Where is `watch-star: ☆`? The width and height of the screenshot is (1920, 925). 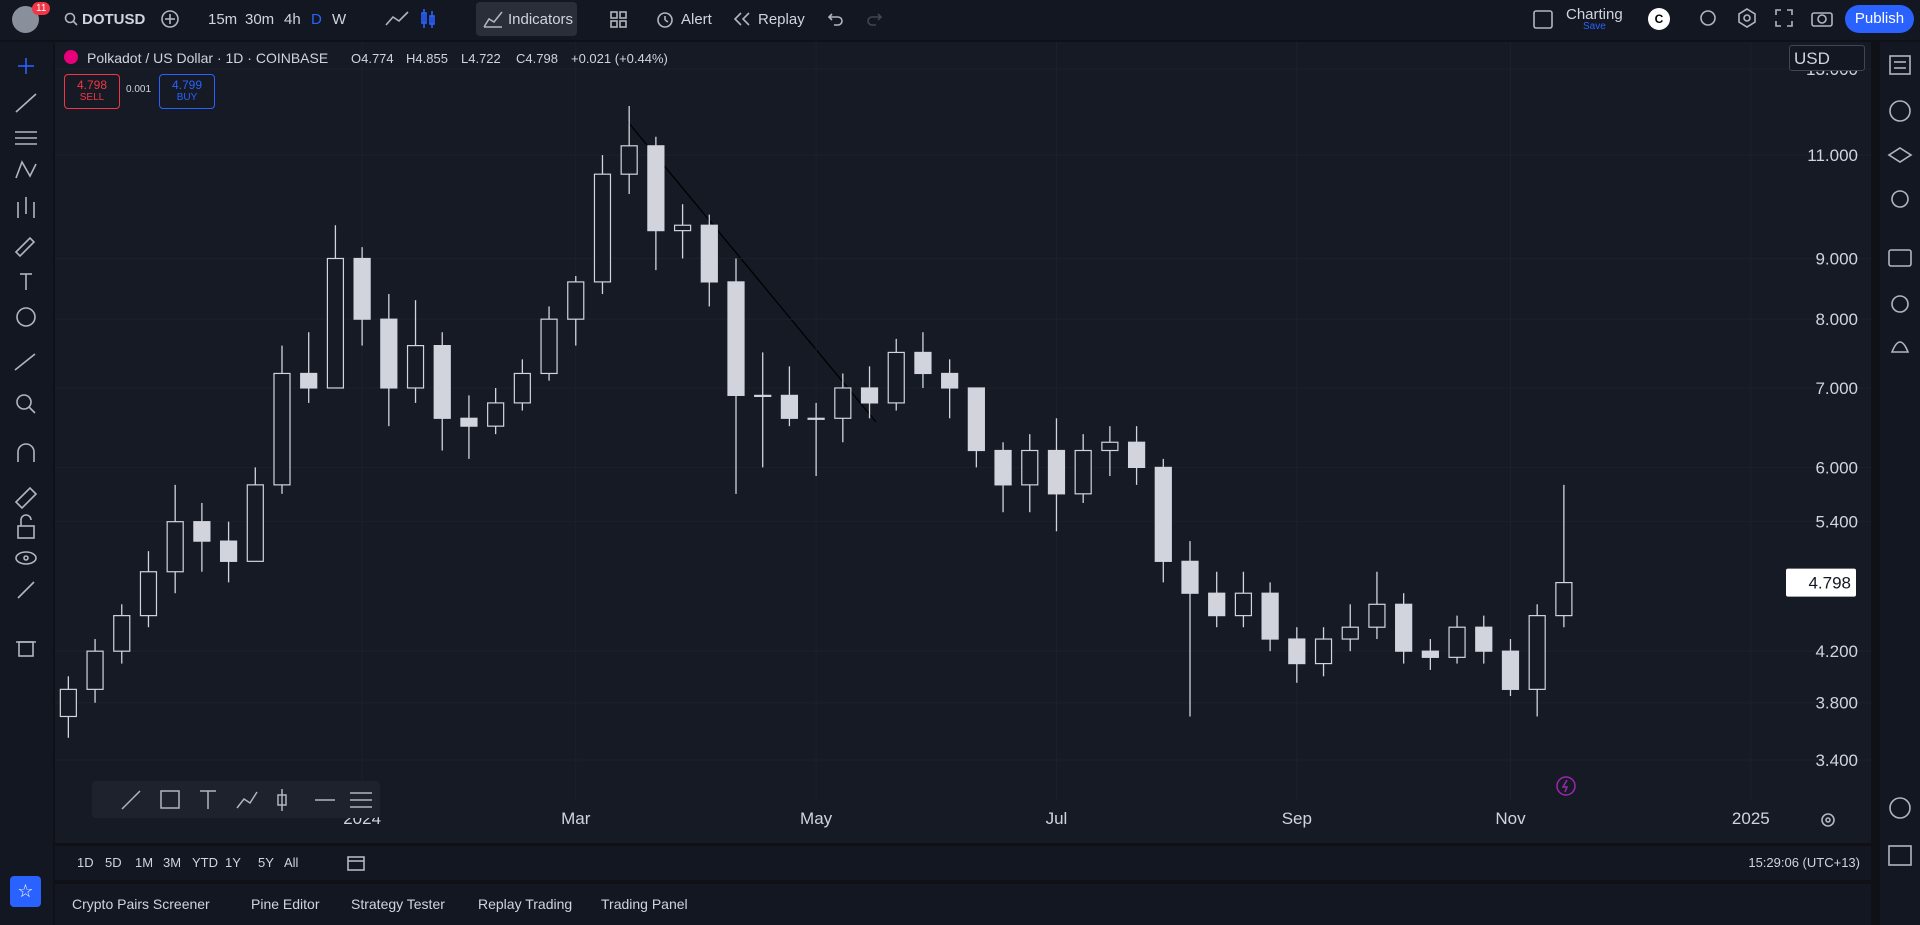
watch-star: ☆ is located at coordinates (25, 891).